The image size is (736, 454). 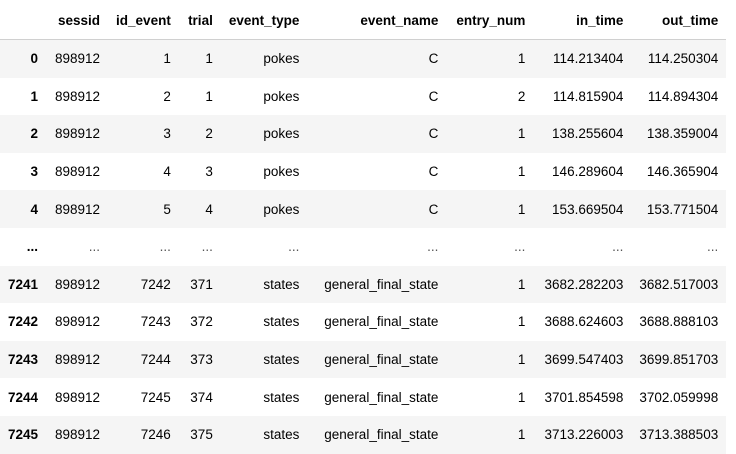 I want to click on table-cell: 5, so click(x=167, y=209).